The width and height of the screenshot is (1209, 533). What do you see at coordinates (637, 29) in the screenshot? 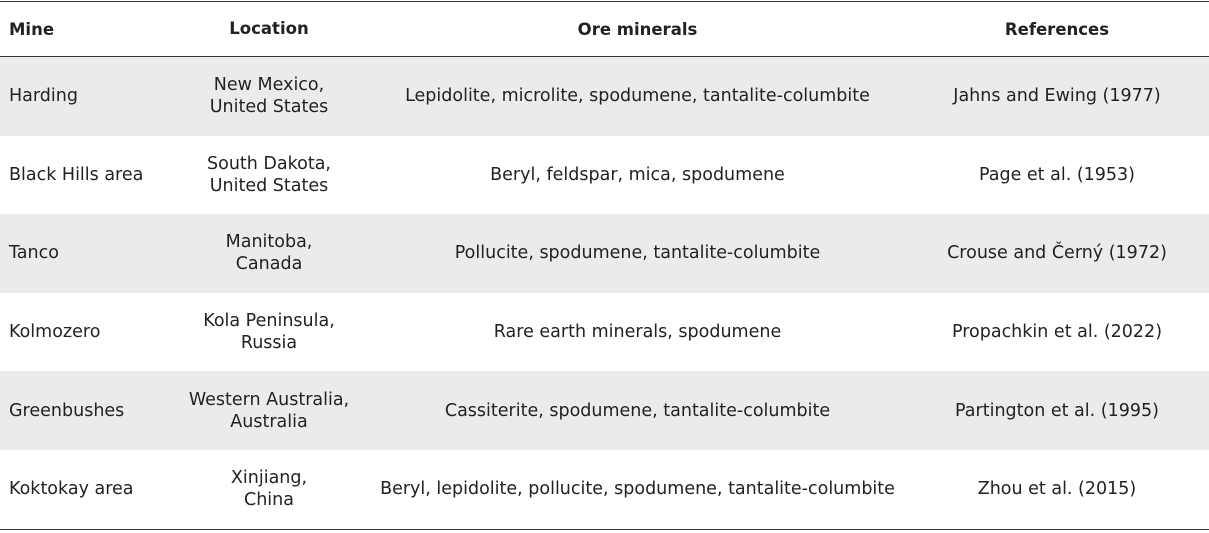
I see `header-cell: Ore minerals` at bounding box center [637, 29].